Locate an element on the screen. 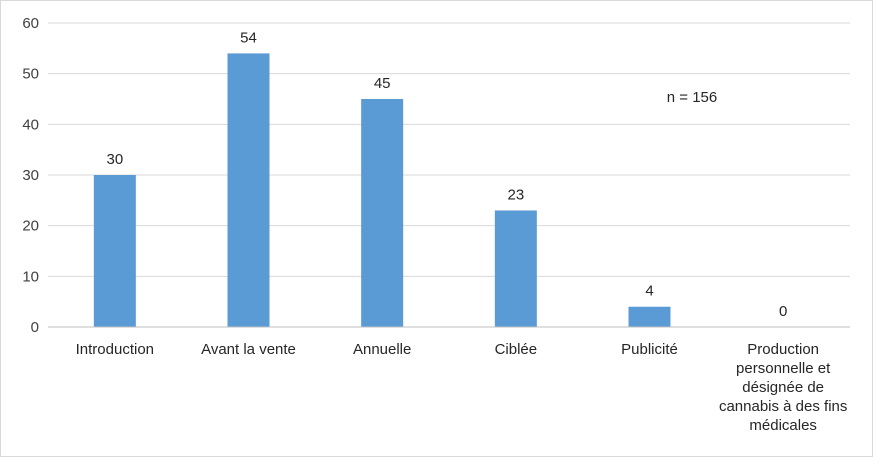  x-category-label: Introduction is located at coordinates (115, 349).